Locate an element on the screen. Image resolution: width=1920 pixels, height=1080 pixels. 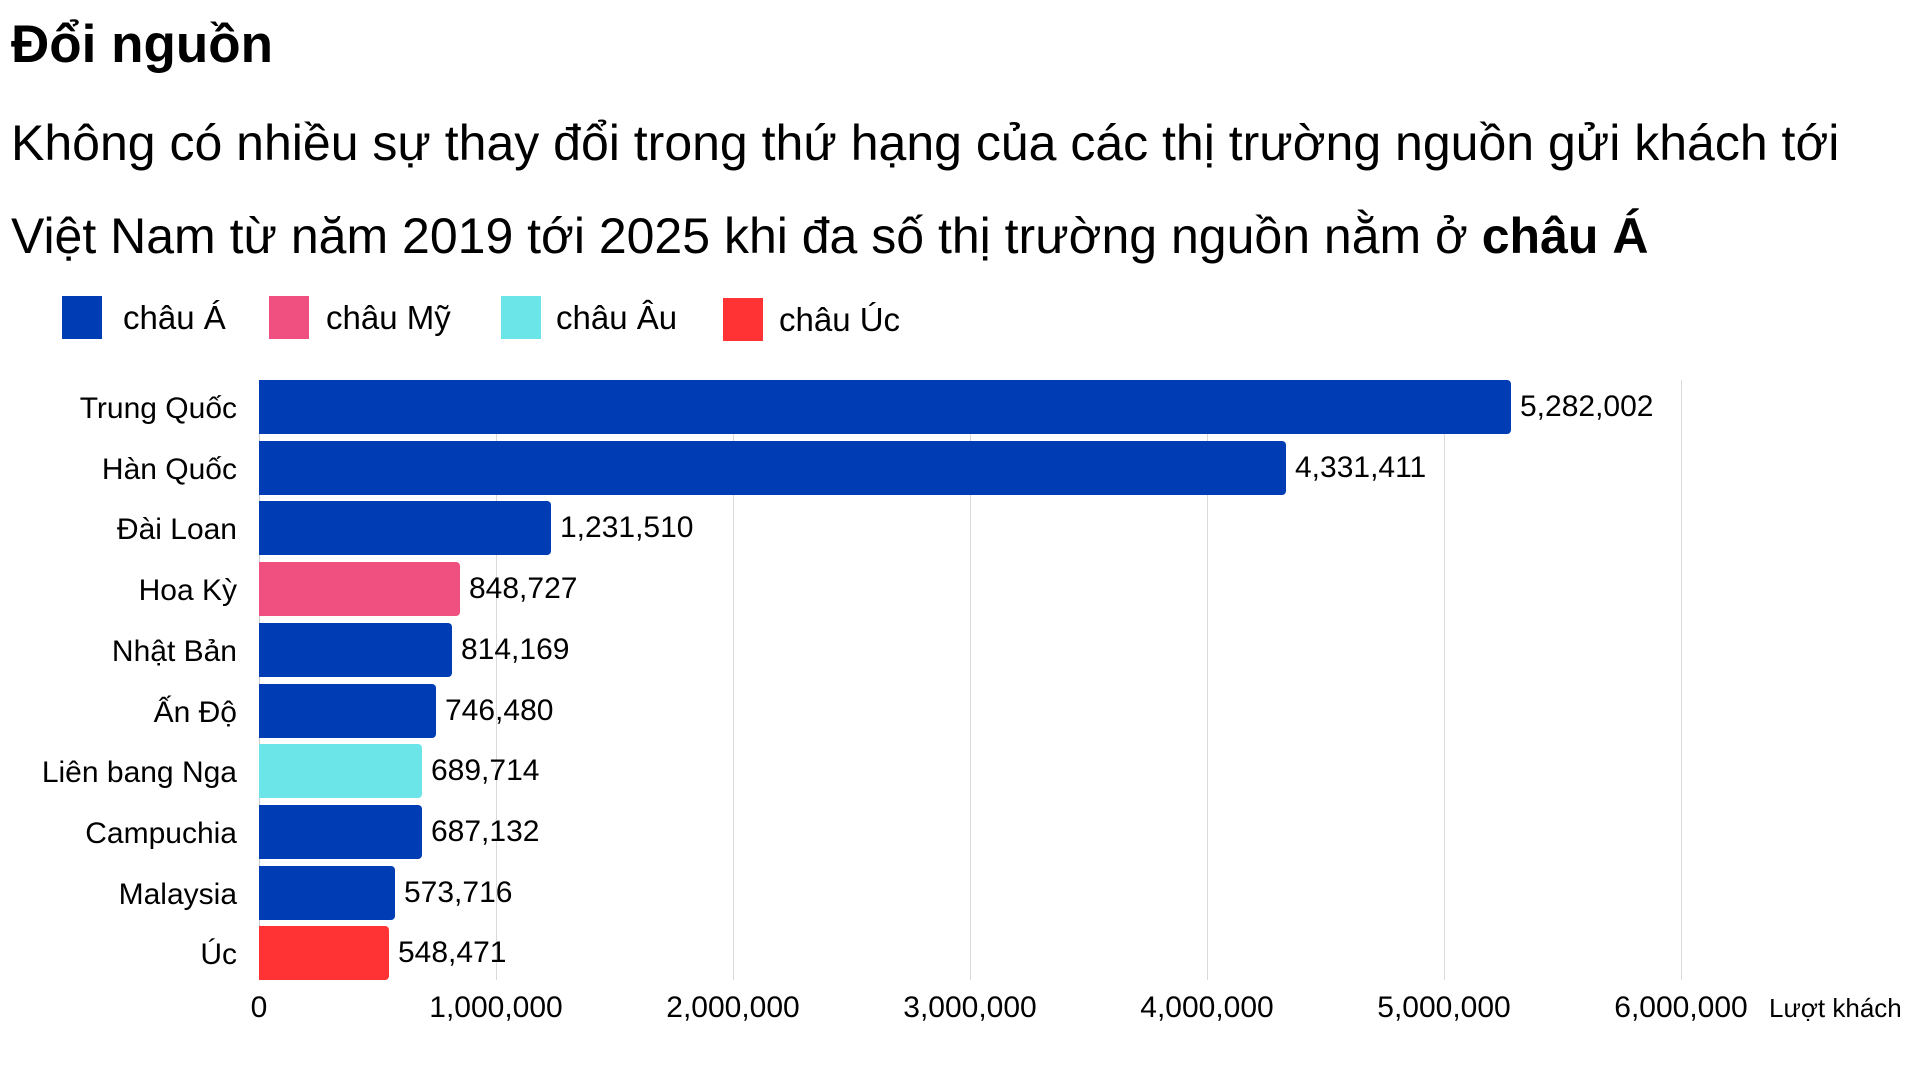
category-label: Nhật Bản is located at coordinates (174, 651).